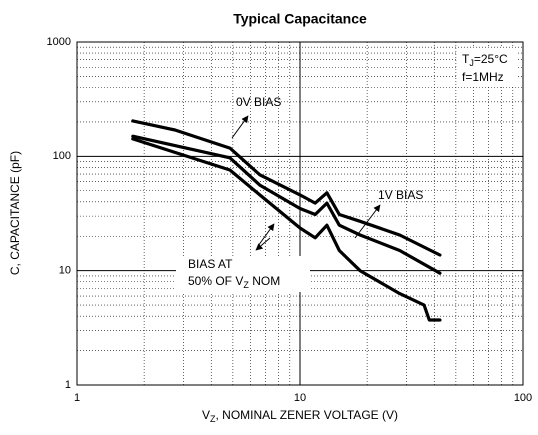  What do you see at coordinates (206, 415) in the screenshot?
I see `x-axis-label-part: V` at bounding box center [206, 415].